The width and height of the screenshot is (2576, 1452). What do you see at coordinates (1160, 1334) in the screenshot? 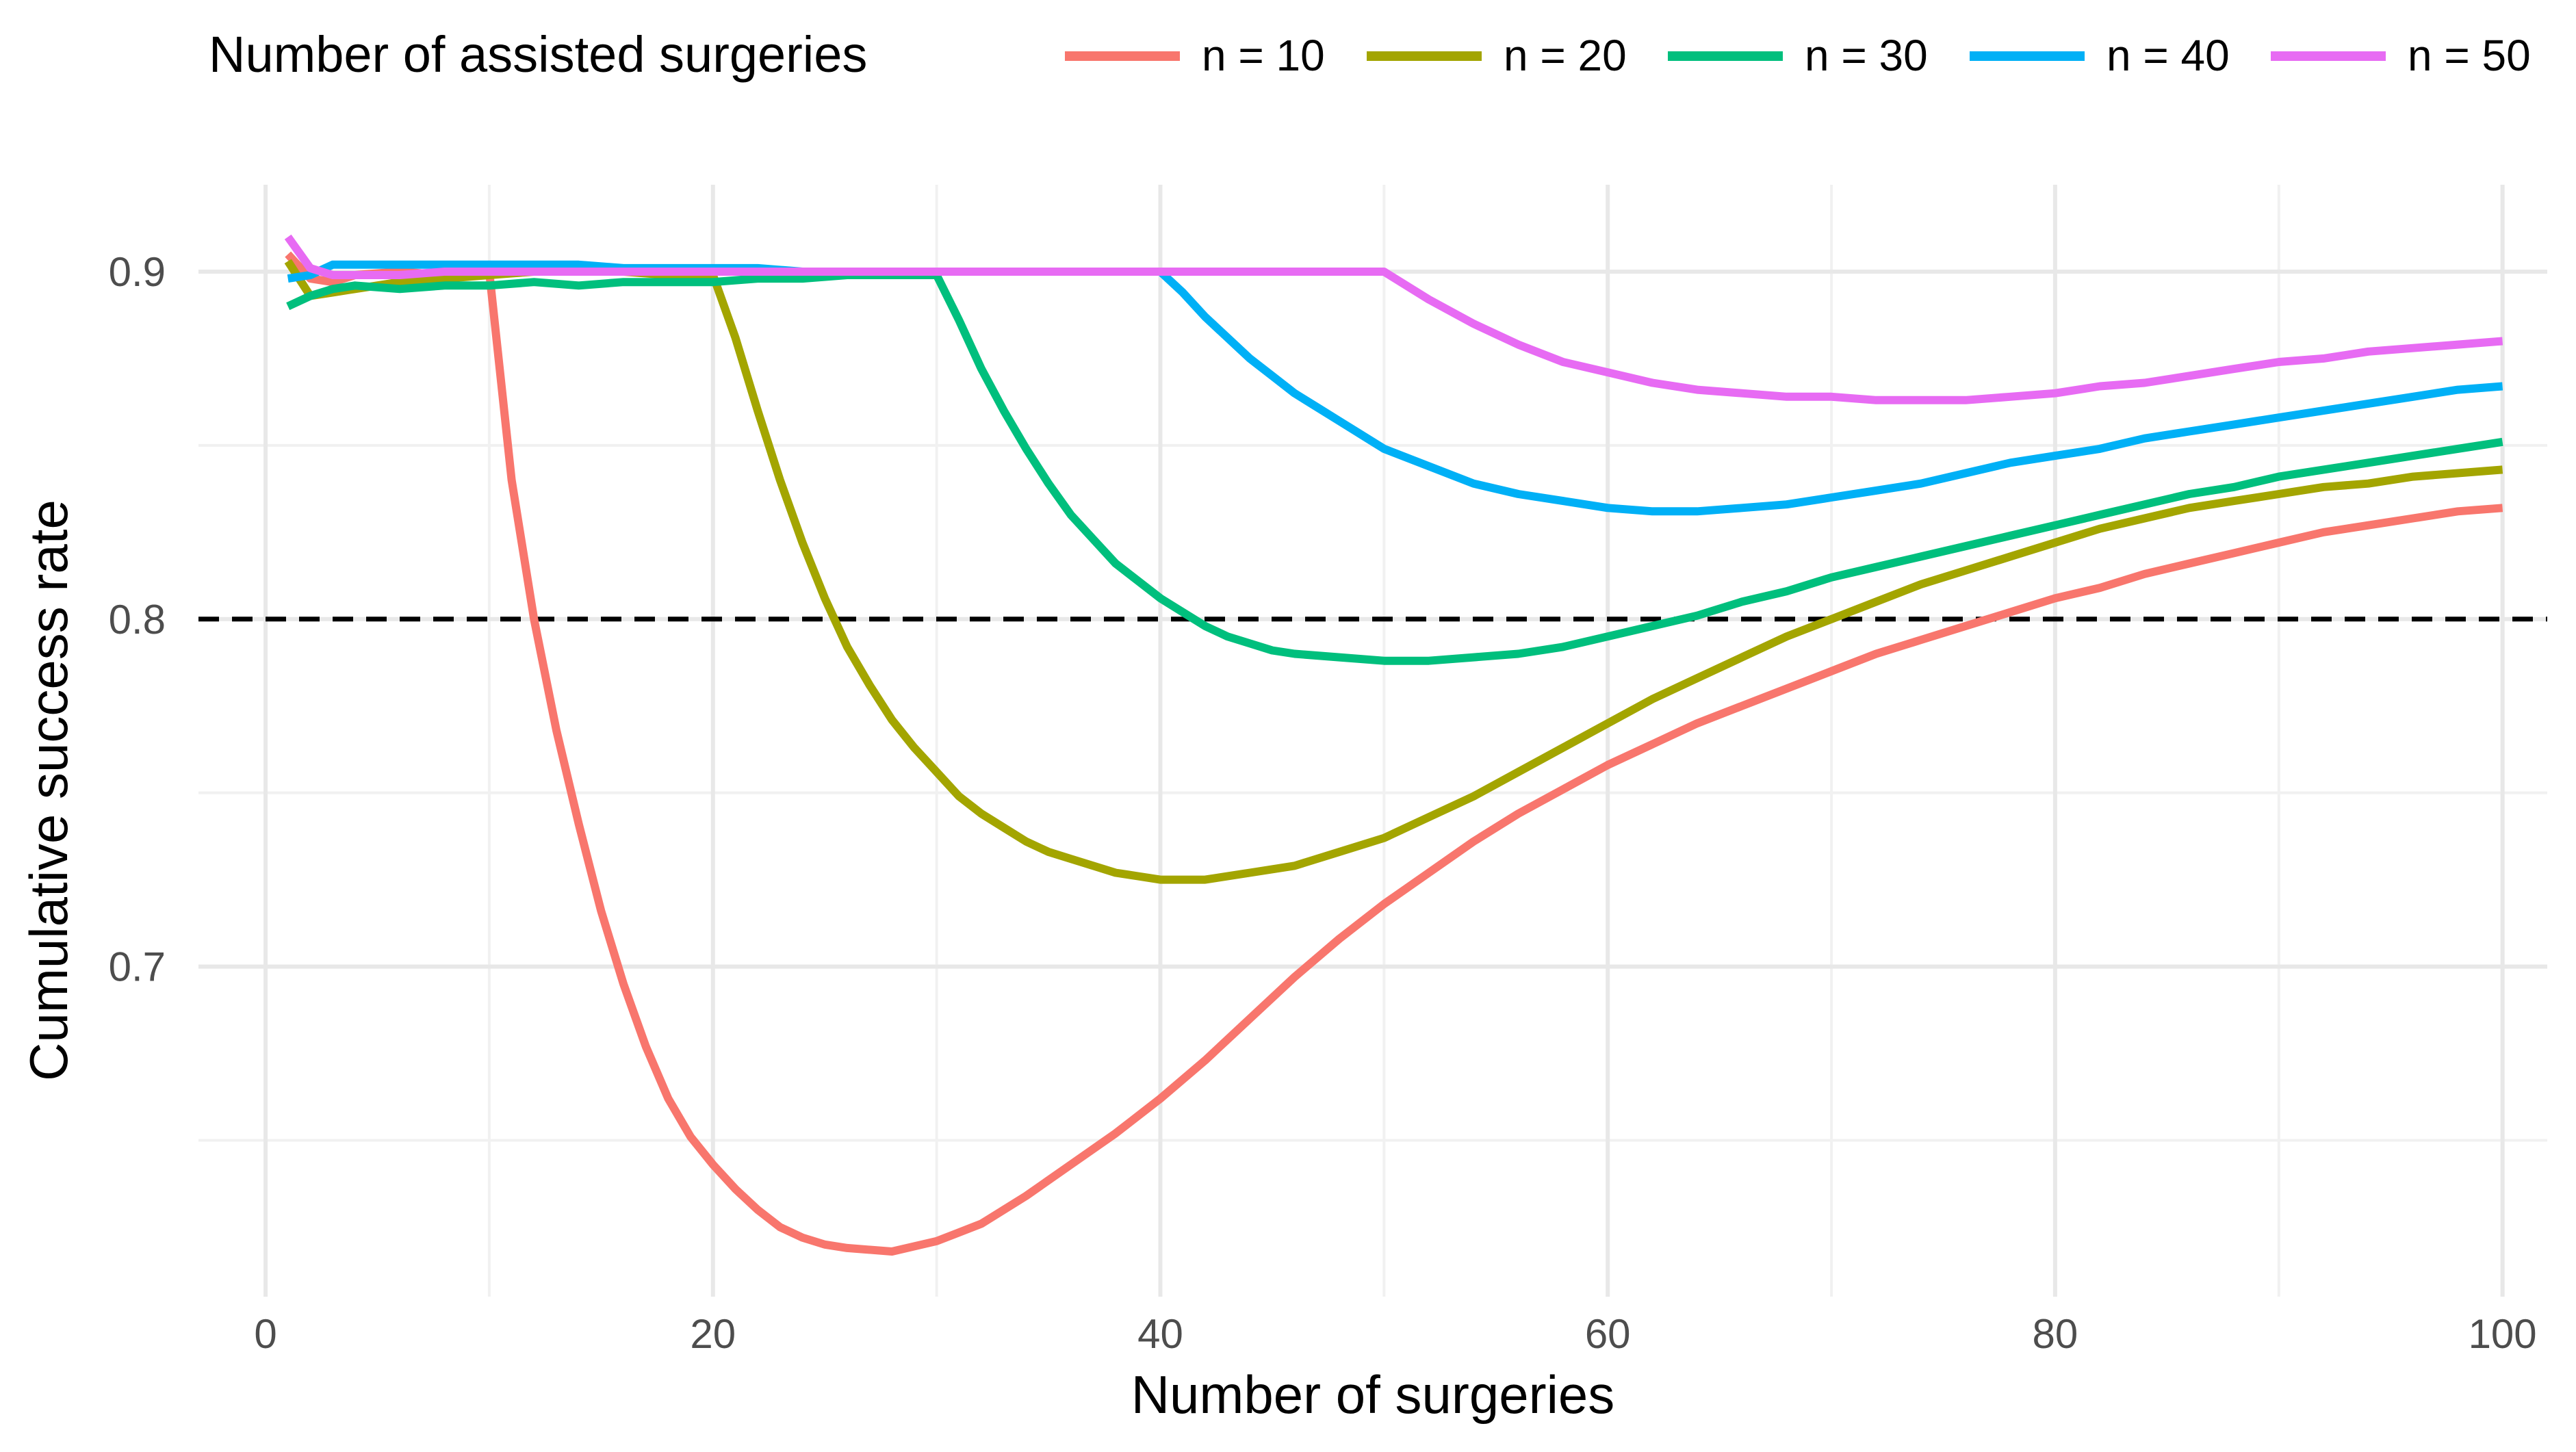
I see `x-tick-label: 40` at bounding box center [1160, 1334].